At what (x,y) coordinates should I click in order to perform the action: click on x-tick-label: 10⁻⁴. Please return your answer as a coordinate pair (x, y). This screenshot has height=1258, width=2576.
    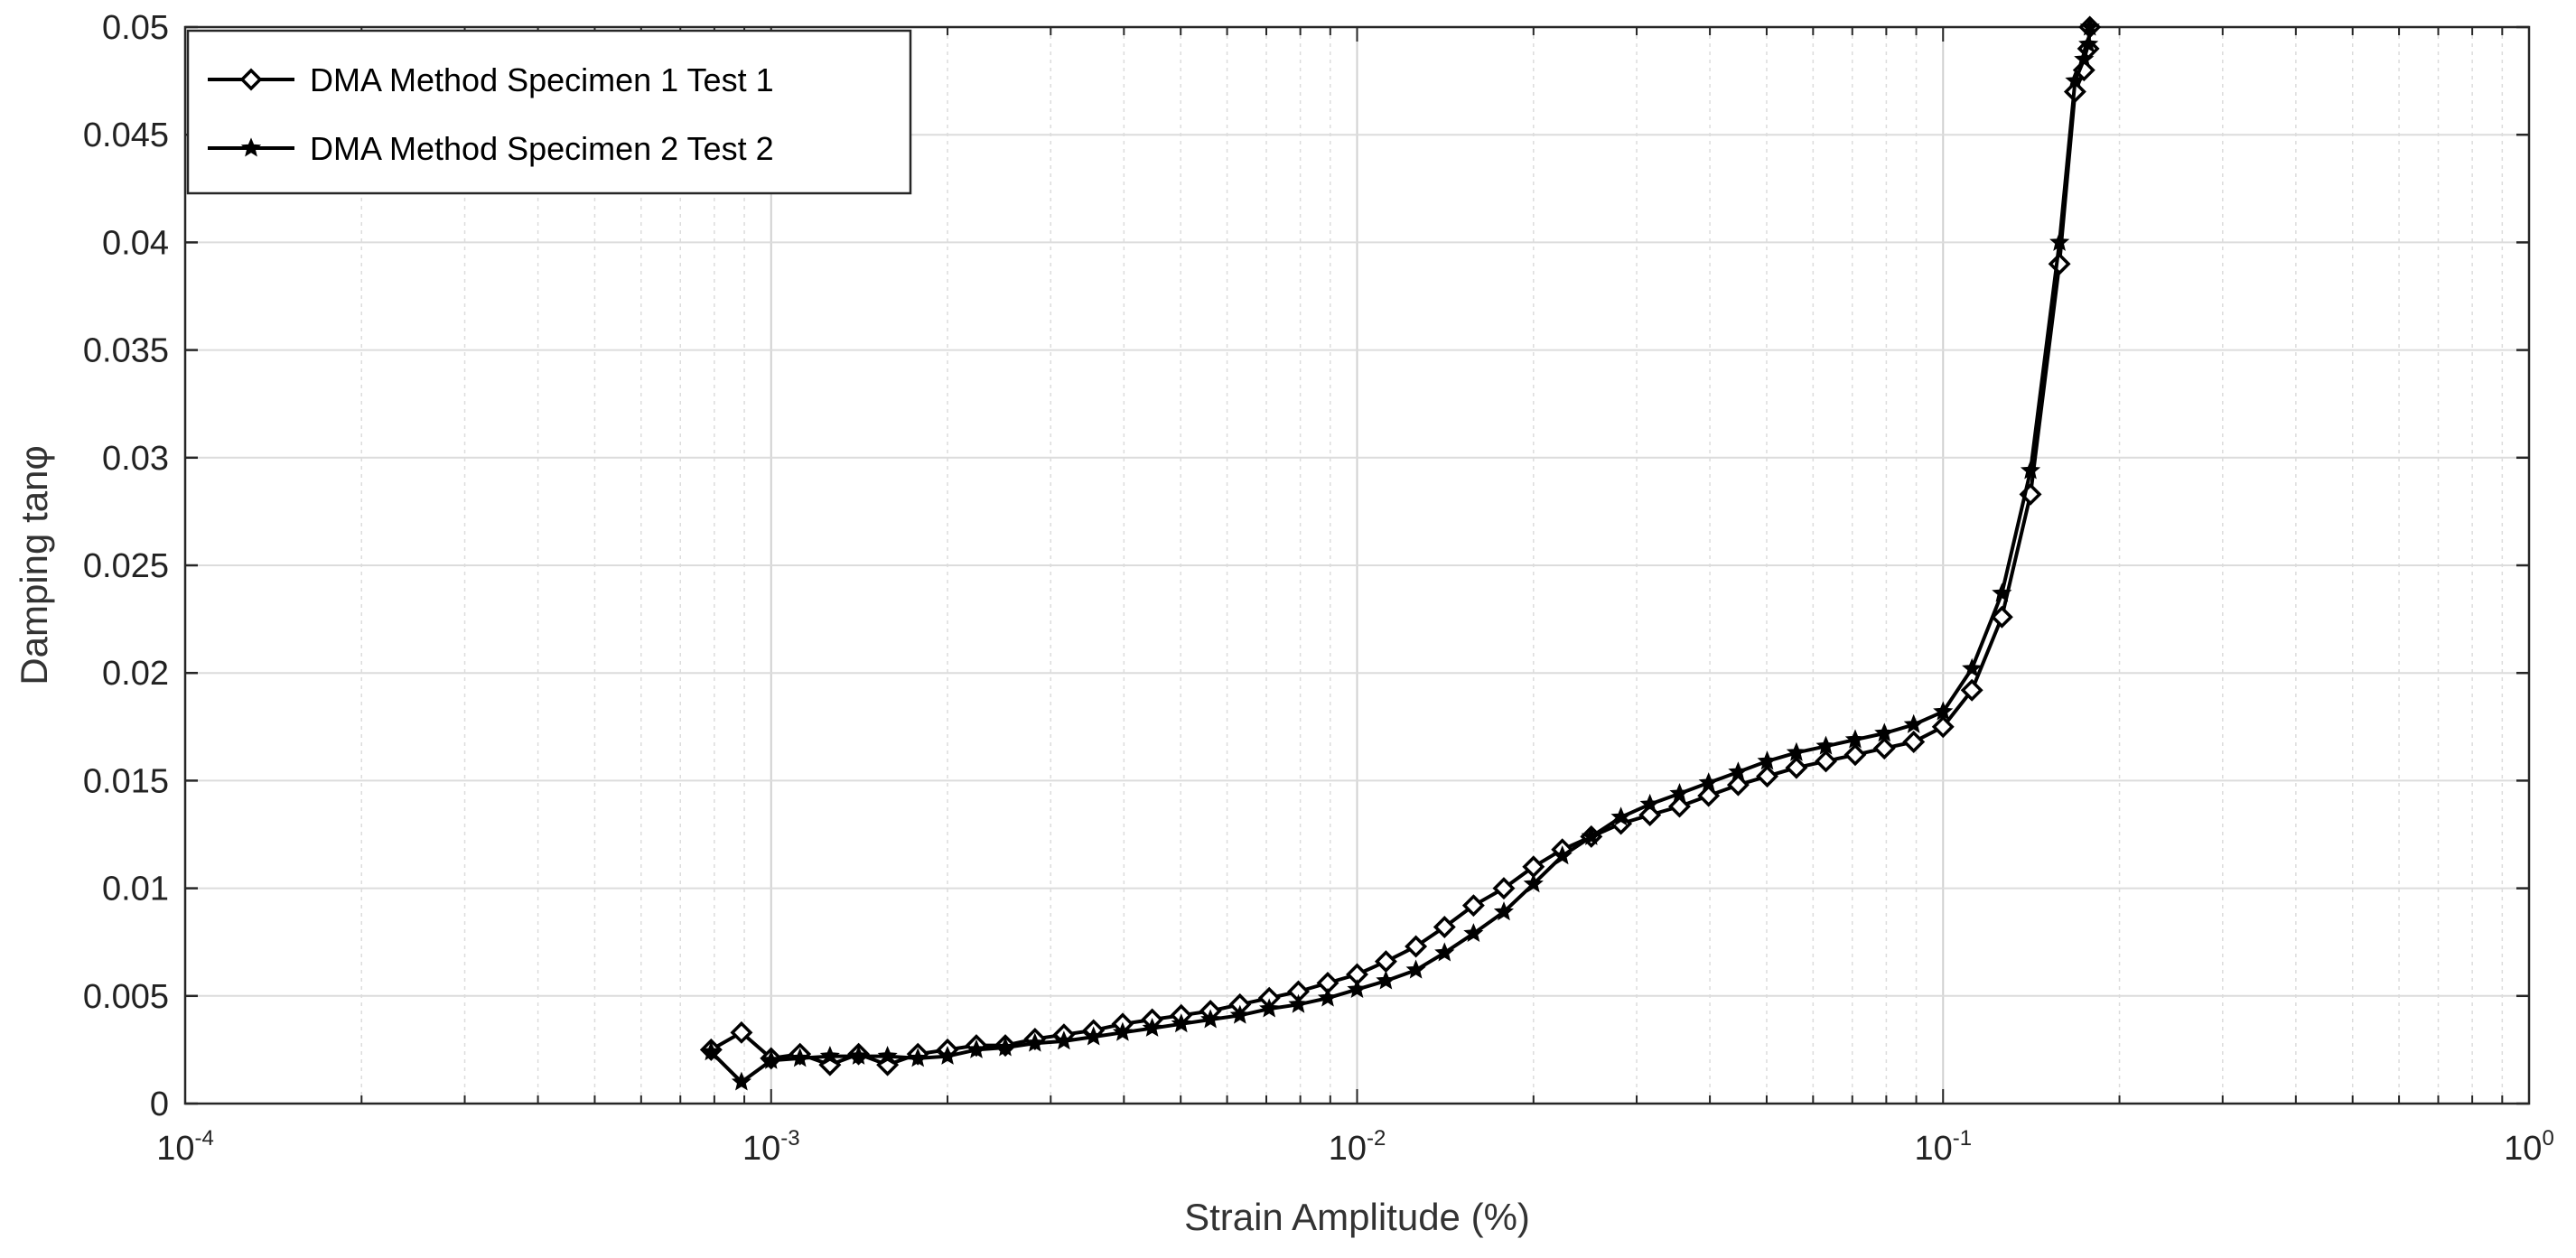
    Looking at the image, I should click on (185, 1147).